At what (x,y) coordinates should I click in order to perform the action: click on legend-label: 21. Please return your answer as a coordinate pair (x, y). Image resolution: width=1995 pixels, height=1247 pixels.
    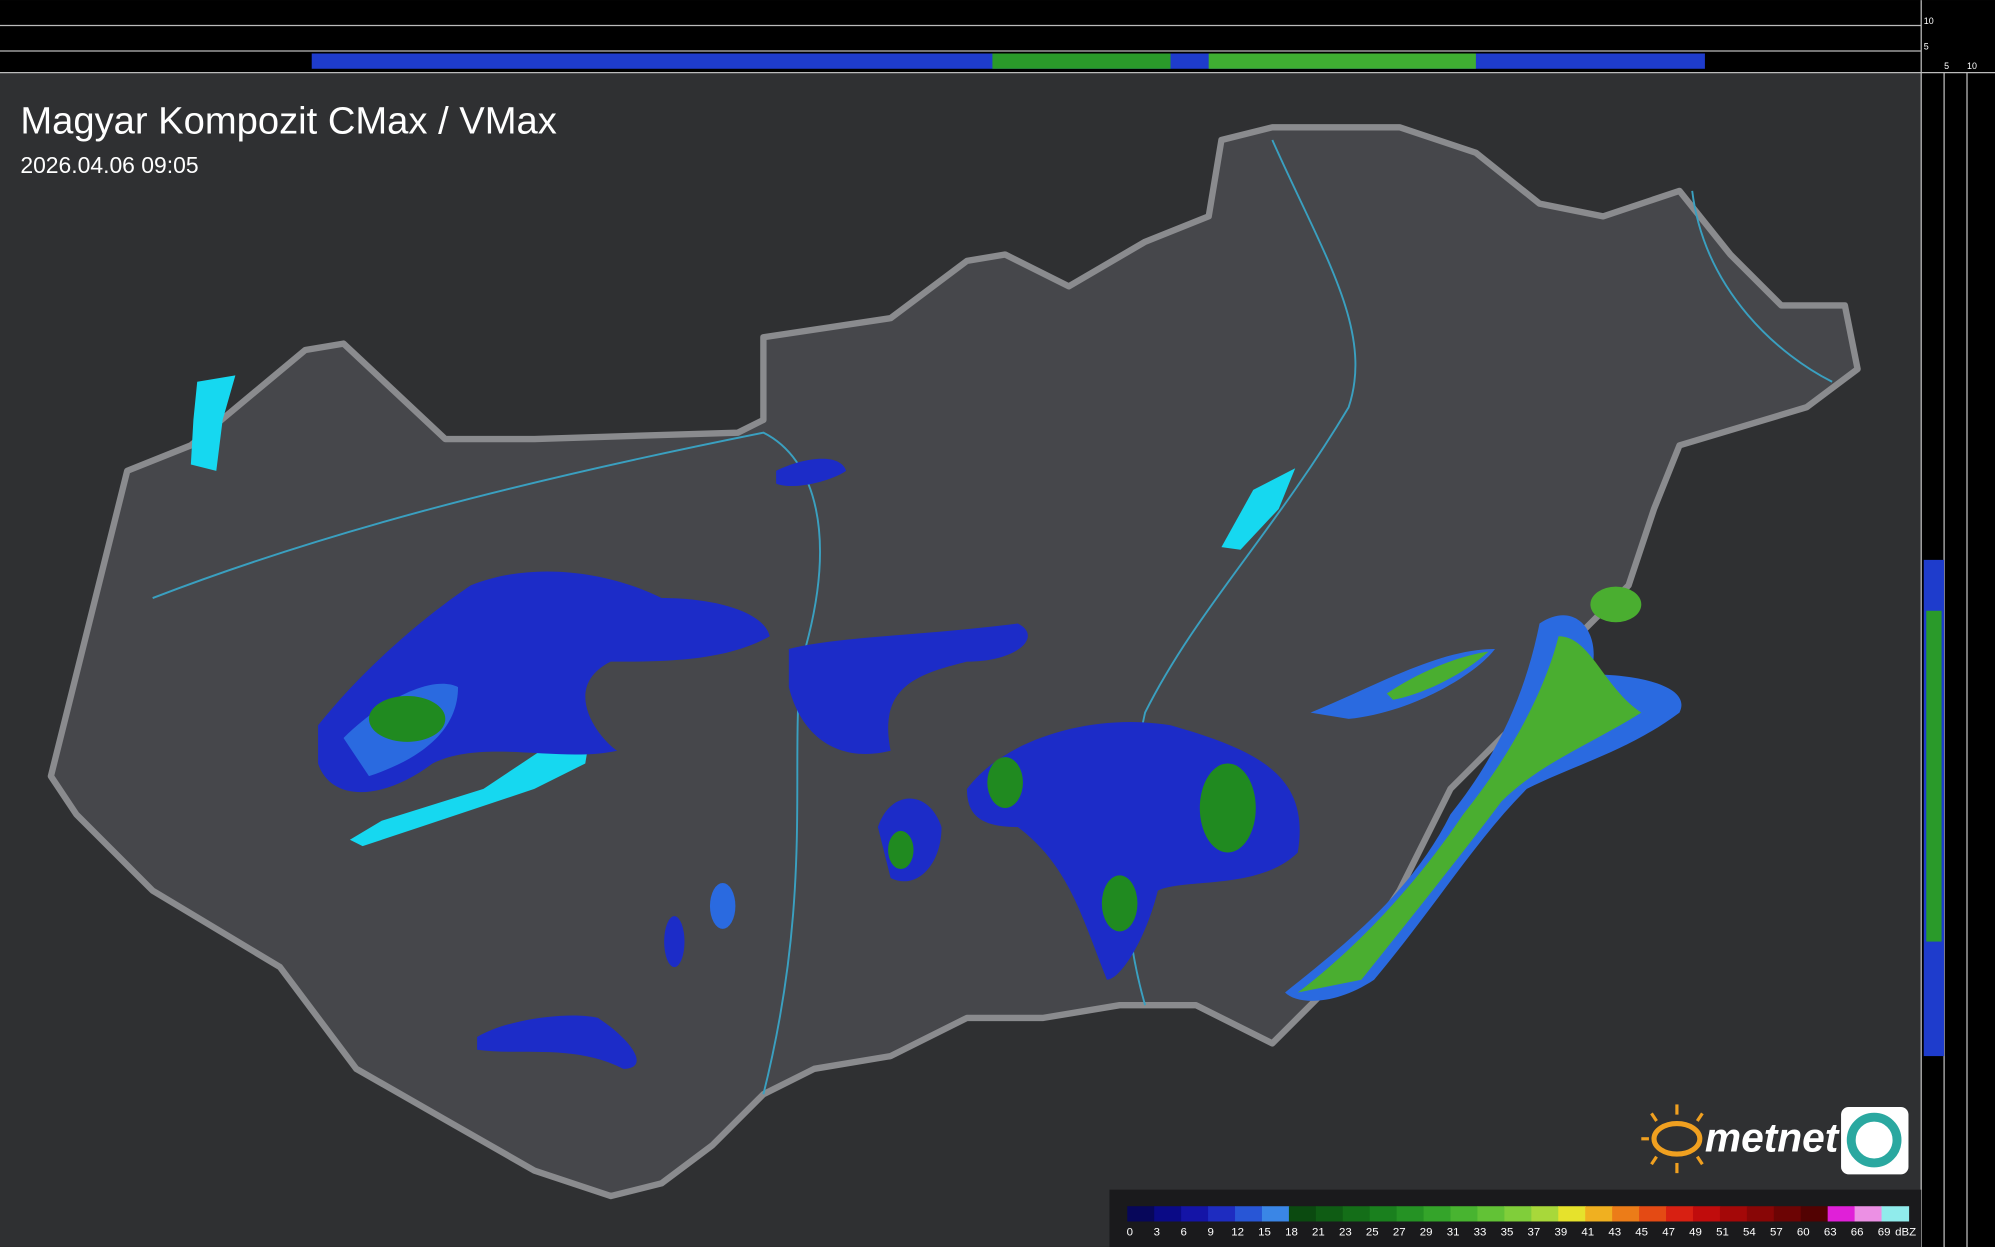
    Looking at the image, I should click on (1318, 1232).